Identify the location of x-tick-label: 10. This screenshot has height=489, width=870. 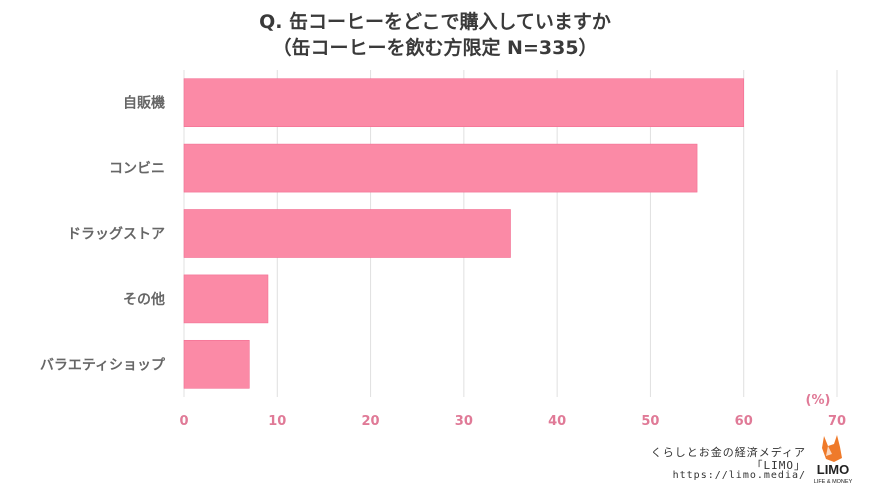
(277, 421).